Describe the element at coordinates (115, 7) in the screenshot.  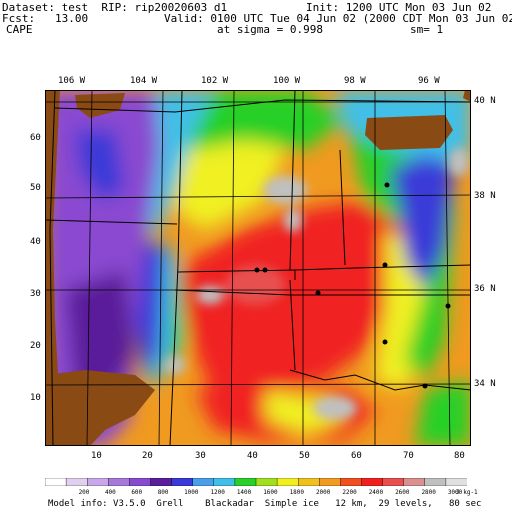
I see `dataset-label: Dataset: test RIP: rip20020603 d1` at that location.